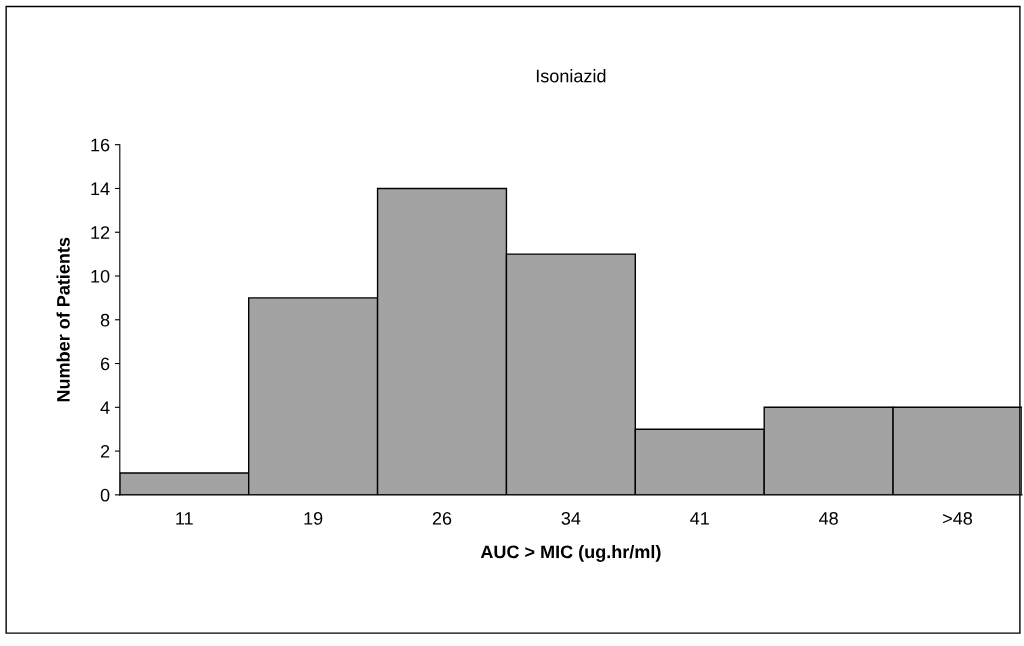 The width and height of the screenshot is (1024, 646). I want to click on y-tick-label: 0, so click(105, 495).